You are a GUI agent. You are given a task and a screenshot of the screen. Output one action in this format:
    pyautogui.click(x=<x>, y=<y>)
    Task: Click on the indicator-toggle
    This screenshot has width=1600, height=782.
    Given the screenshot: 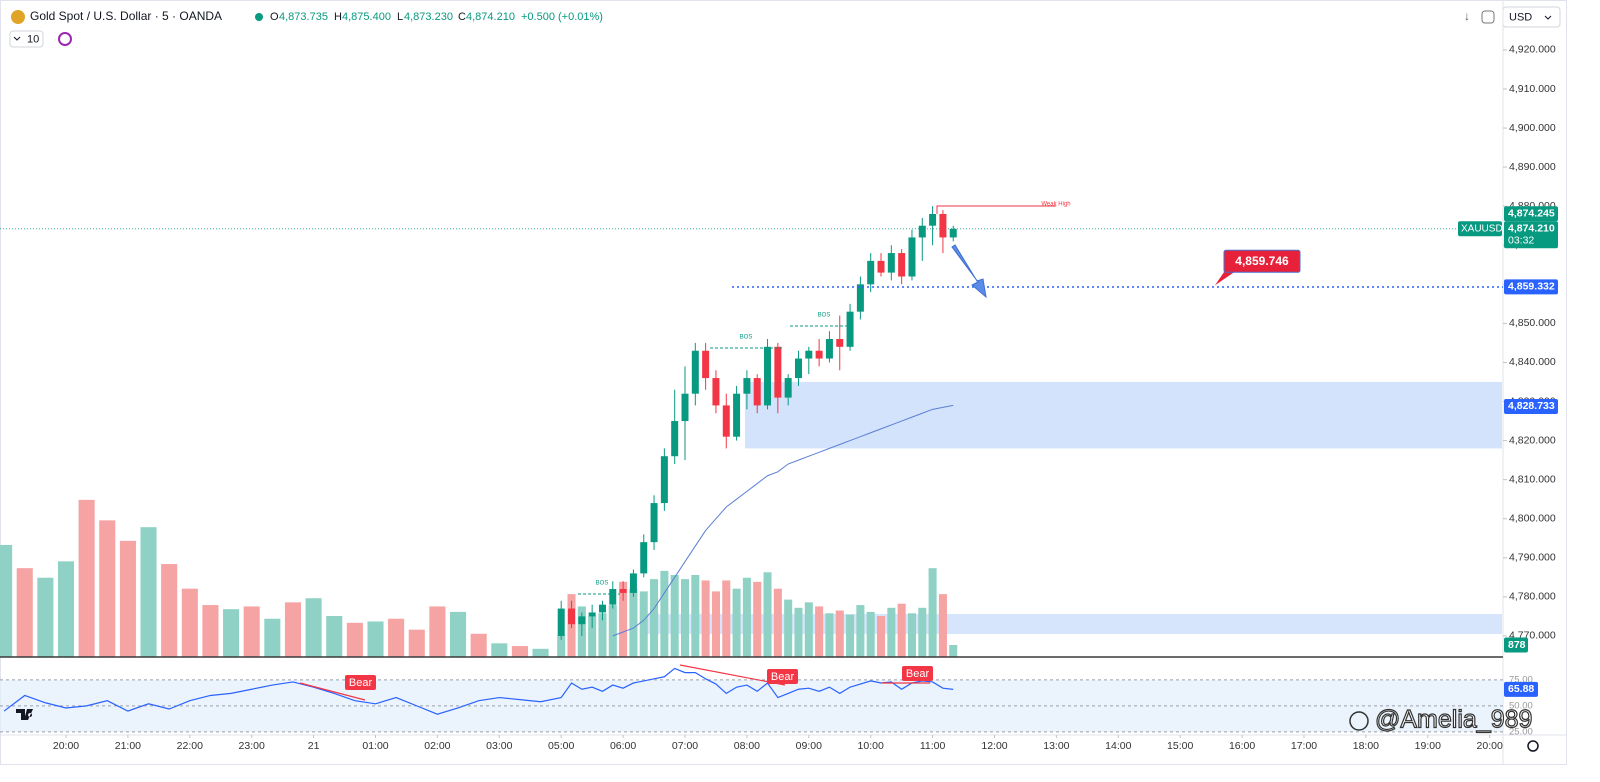 What is the action you would take?
    pyautogui.click(x=26, y=39)
    